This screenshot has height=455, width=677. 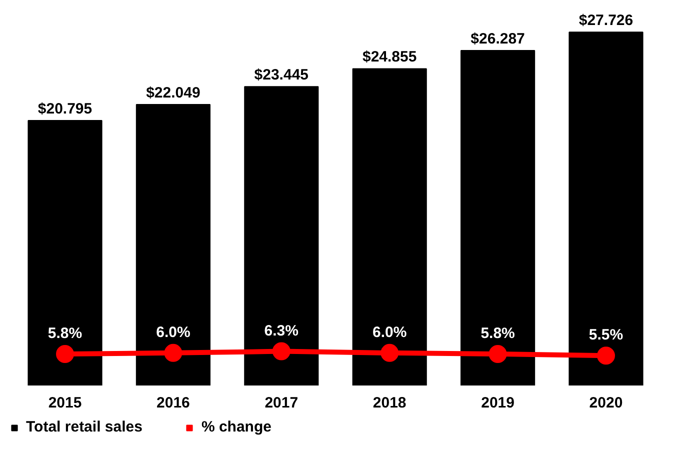 What do you see at coordinates (281, 75) in the screenshot?
I see `data-label: $23.445` at bounding box center [281, 75].